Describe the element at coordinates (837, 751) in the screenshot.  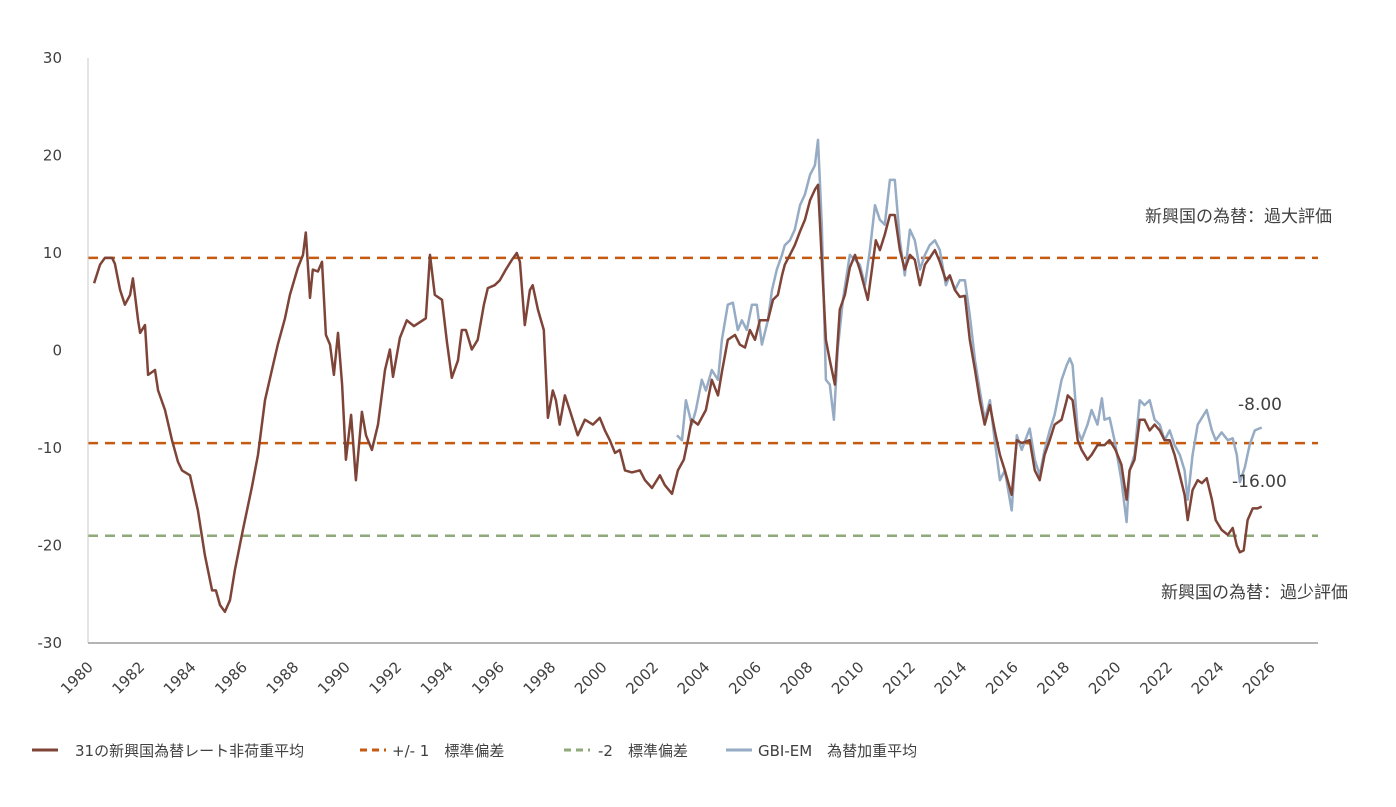
I see `legend-label: GBI-EM 為替加重平均` at that location.